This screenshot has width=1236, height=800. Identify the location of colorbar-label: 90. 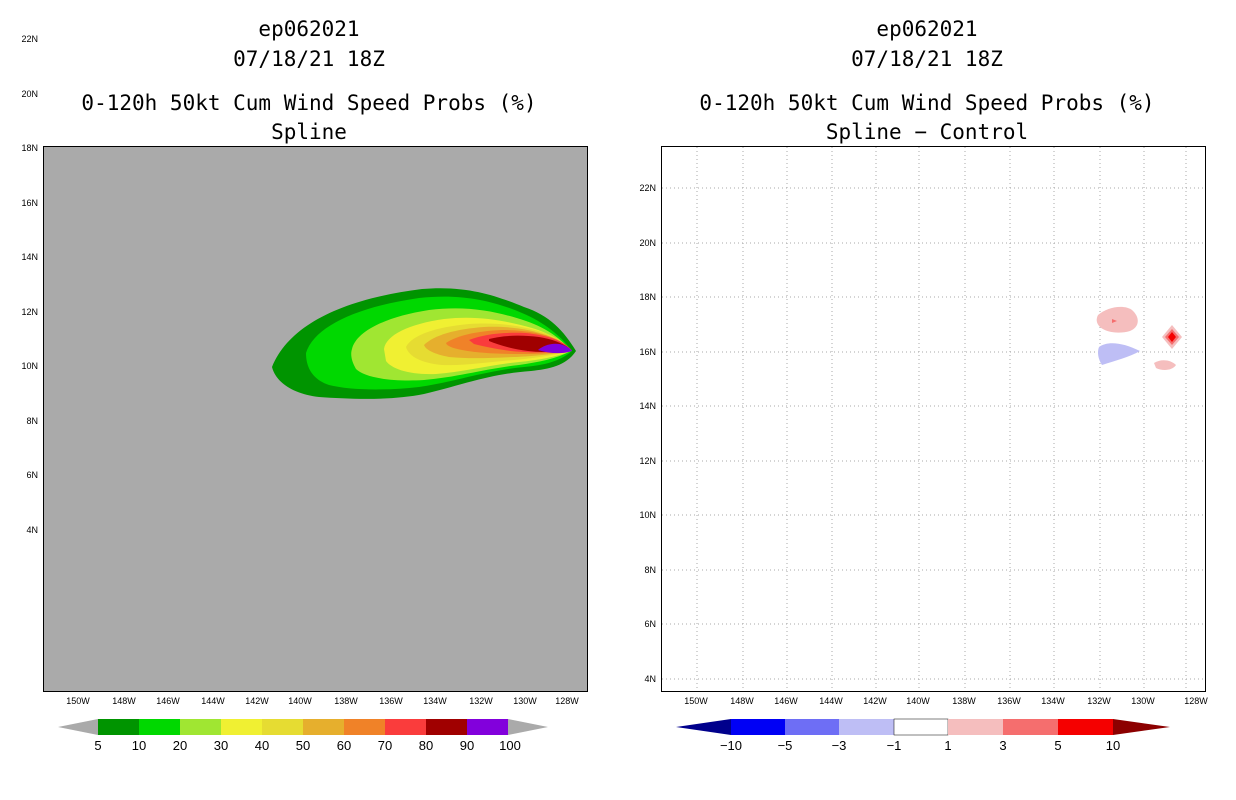
(467, 745).